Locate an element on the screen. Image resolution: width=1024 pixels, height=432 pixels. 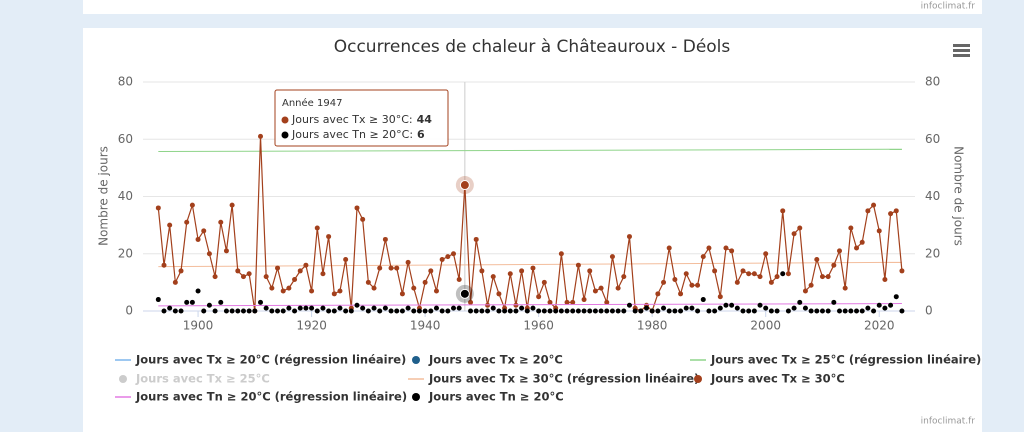
y-tick-label: 20 is located at coordinates (125, 253).